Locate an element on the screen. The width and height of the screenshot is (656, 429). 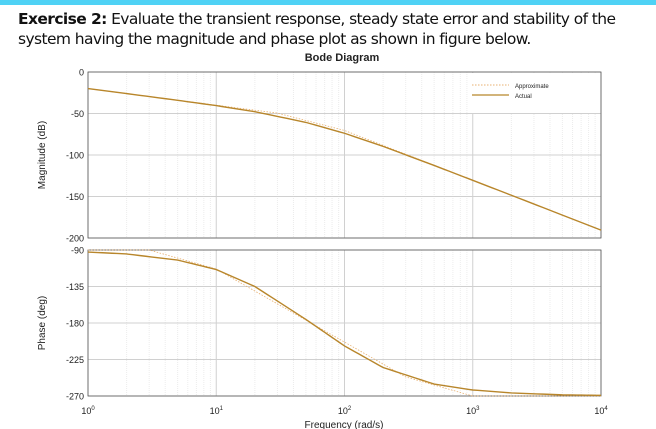
y-tick-label: -225 is located at coordinates (75, 360).